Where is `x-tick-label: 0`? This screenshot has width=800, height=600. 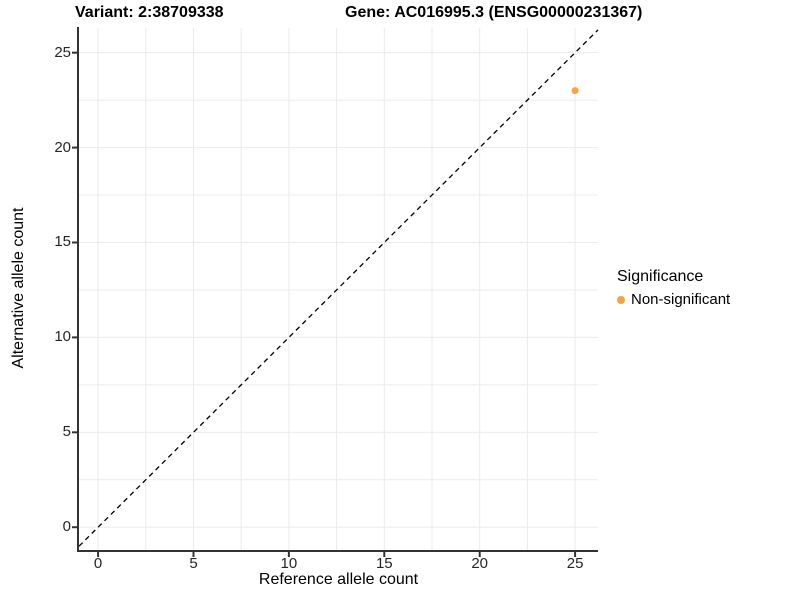
x-tick-label: 0 is located at coordinates (98, 563).